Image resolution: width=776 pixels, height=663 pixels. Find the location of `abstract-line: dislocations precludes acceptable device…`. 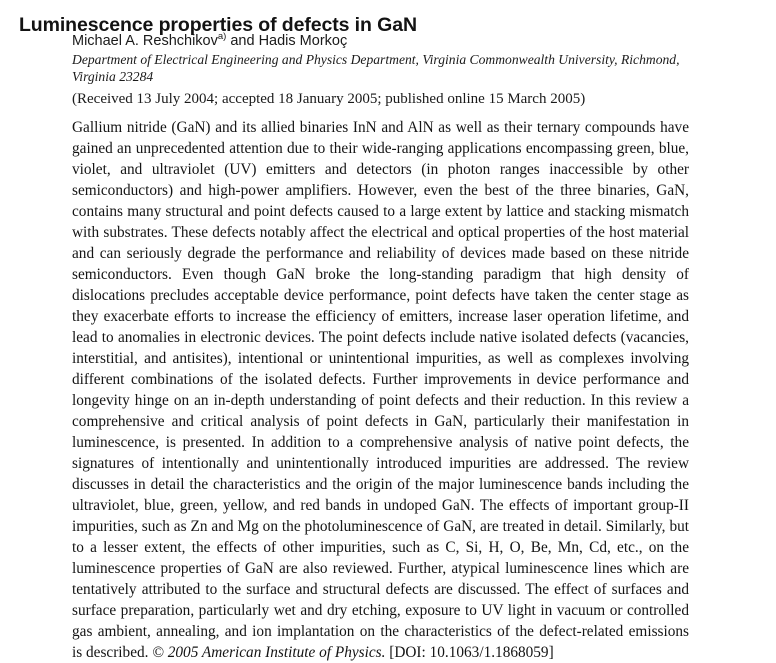

abstract-line: dislocations precludes acceptable device… is located at coordinates (380, 295).